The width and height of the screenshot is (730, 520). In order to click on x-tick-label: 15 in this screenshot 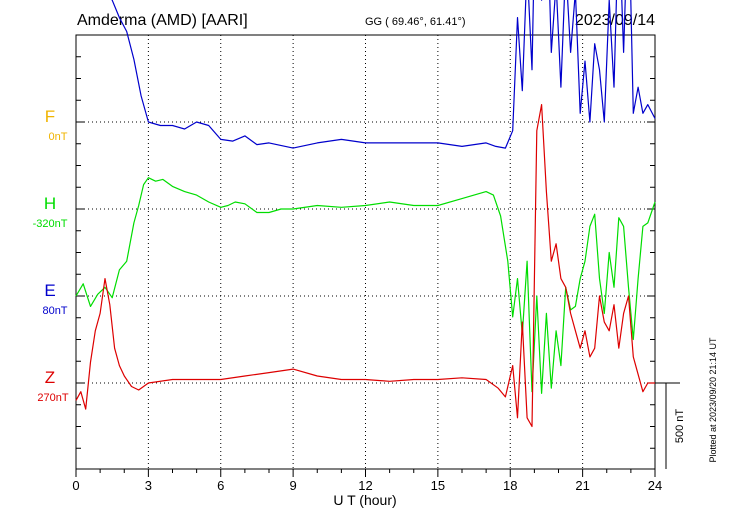, I will do `click(438, 485)`.